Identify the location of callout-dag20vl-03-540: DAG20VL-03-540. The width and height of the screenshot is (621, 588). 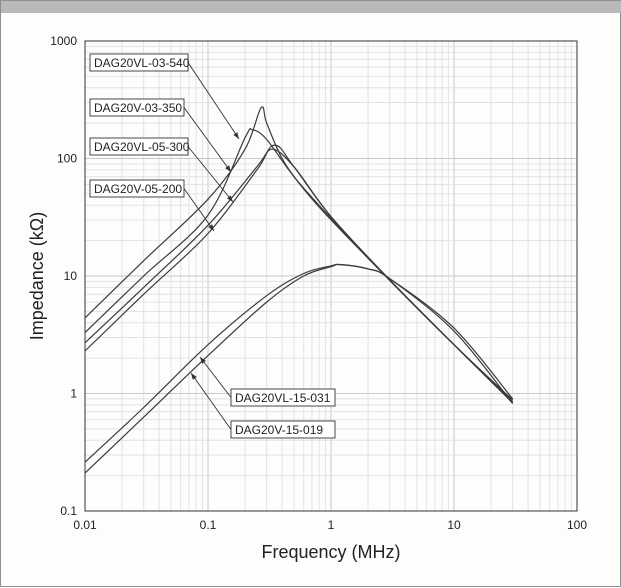
(164, 96).